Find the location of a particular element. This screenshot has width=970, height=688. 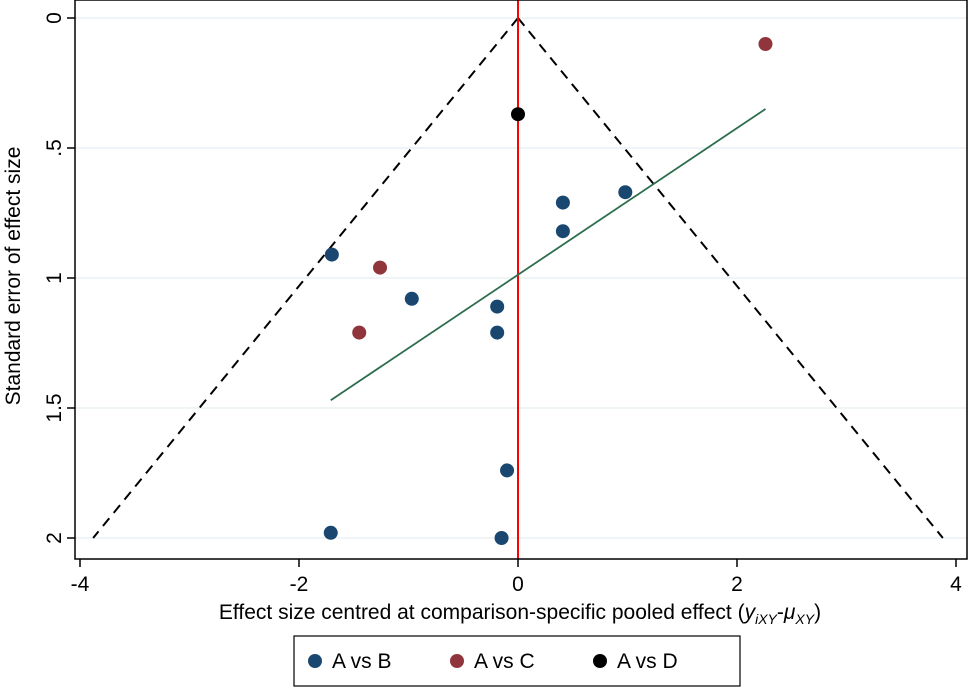

legend-label-a-vs-b: A vs B is located at coordinates (362, 661).